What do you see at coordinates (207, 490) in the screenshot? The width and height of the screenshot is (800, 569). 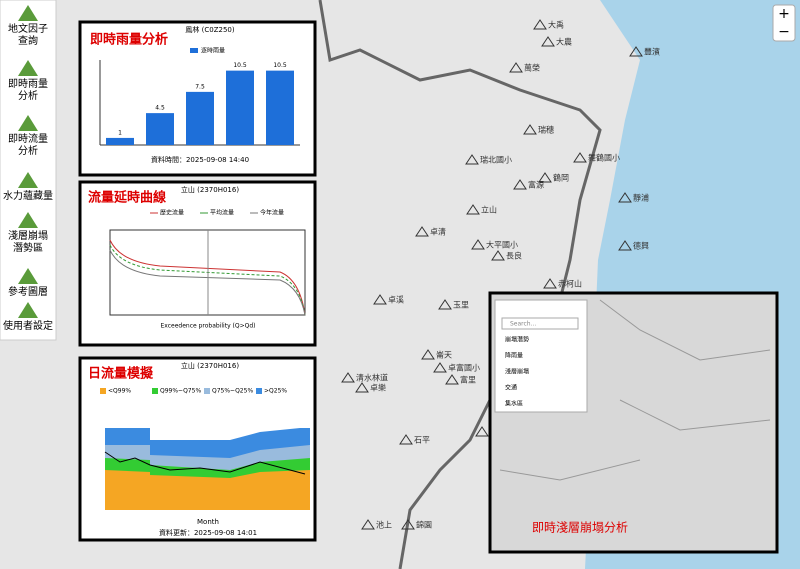 I see `area` at bounding box center [207, 490].